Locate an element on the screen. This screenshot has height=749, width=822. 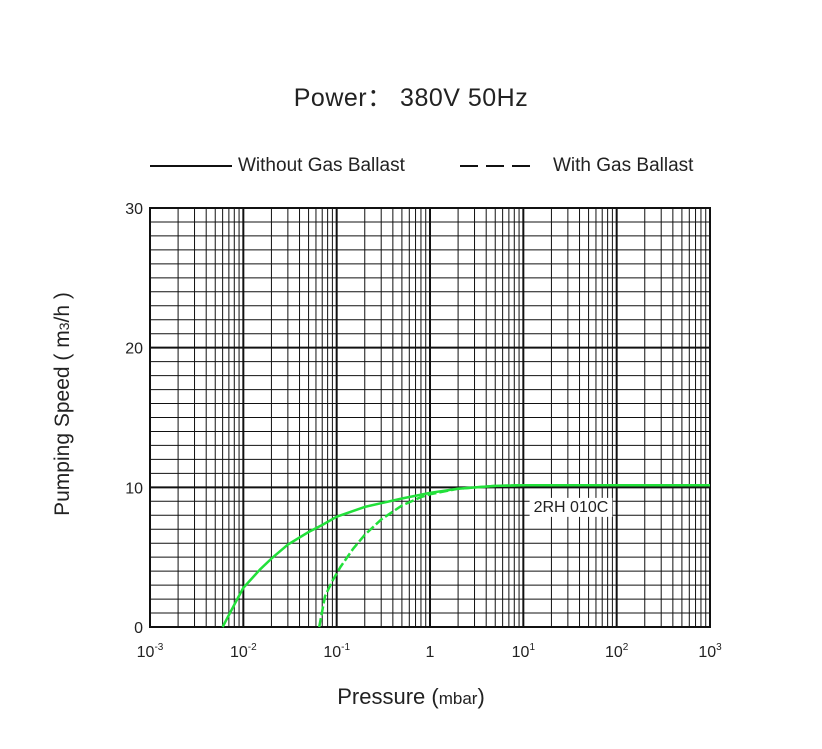
series-without-gas-ballast-line is located at coordinates (465, 555).